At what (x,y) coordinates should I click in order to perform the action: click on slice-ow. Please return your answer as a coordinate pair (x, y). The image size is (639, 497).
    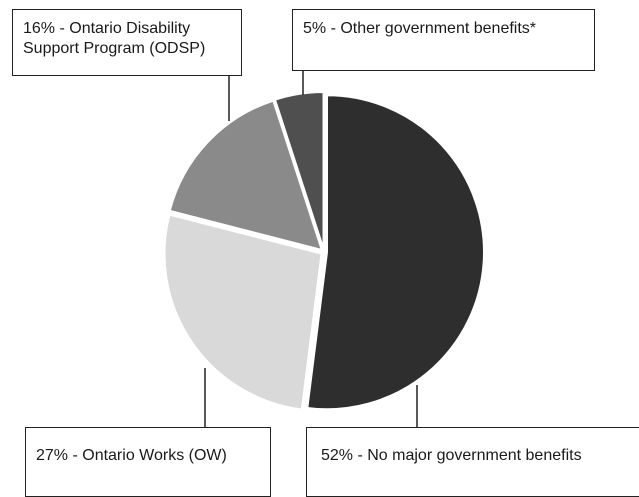
    Looking at the image, I should click on (243, 312).